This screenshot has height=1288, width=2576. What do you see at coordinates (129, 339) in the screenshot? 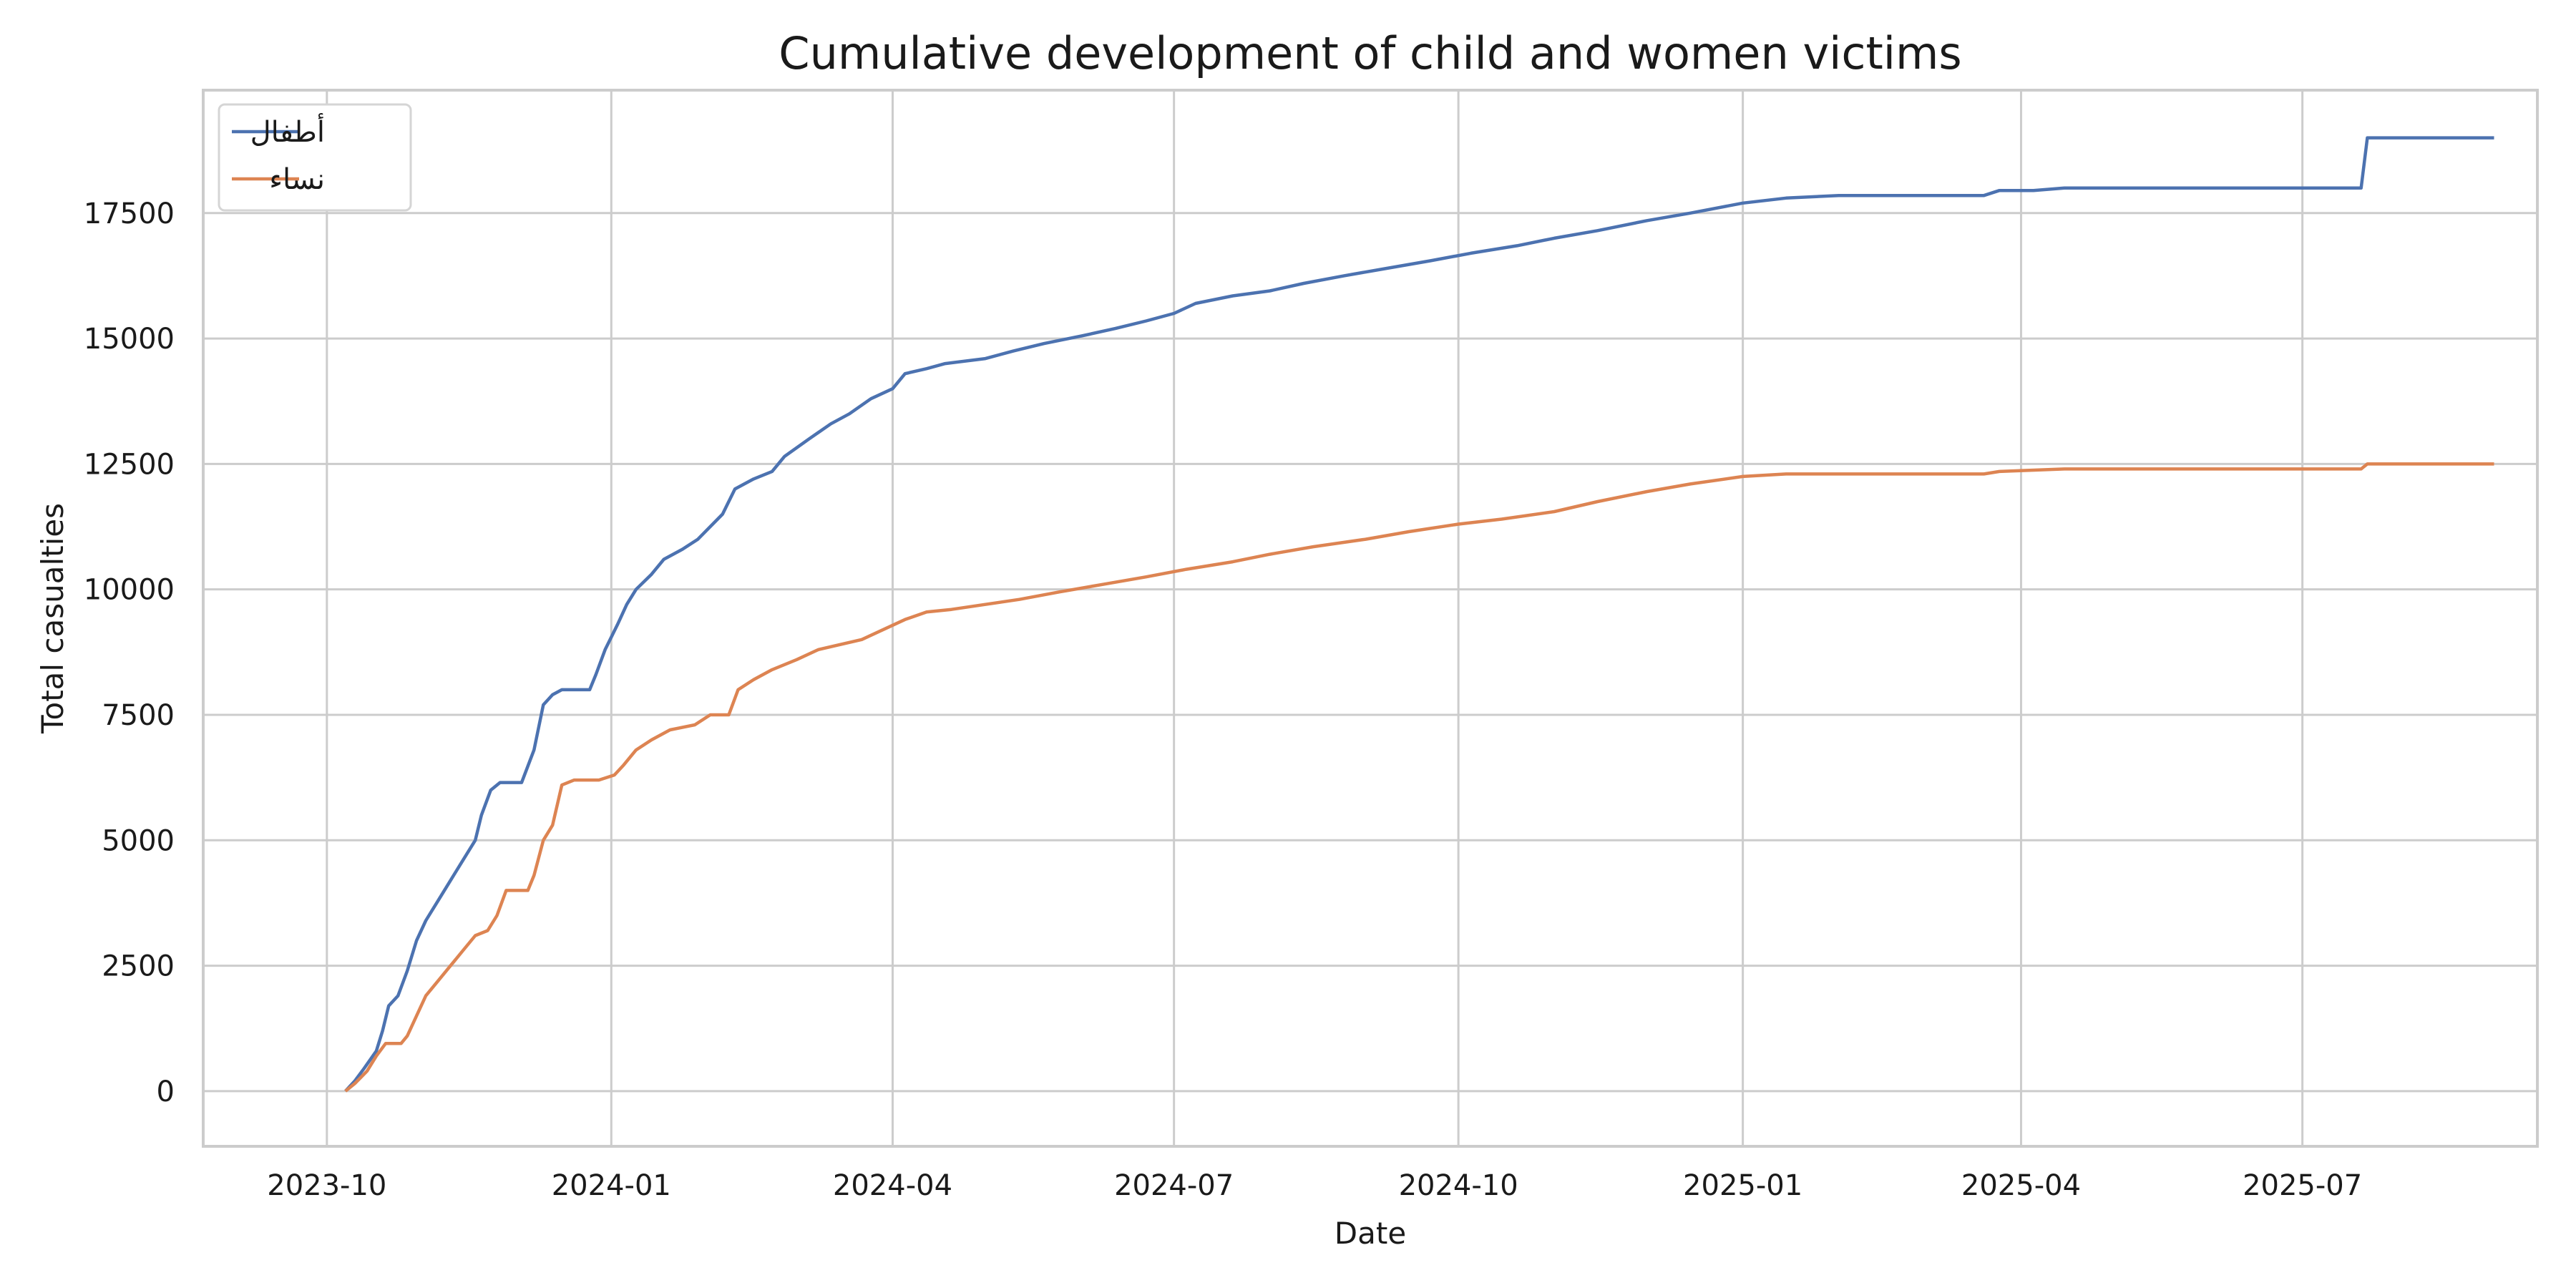
I see `y-tick-label: 15000` at bounding box center [129, 339].